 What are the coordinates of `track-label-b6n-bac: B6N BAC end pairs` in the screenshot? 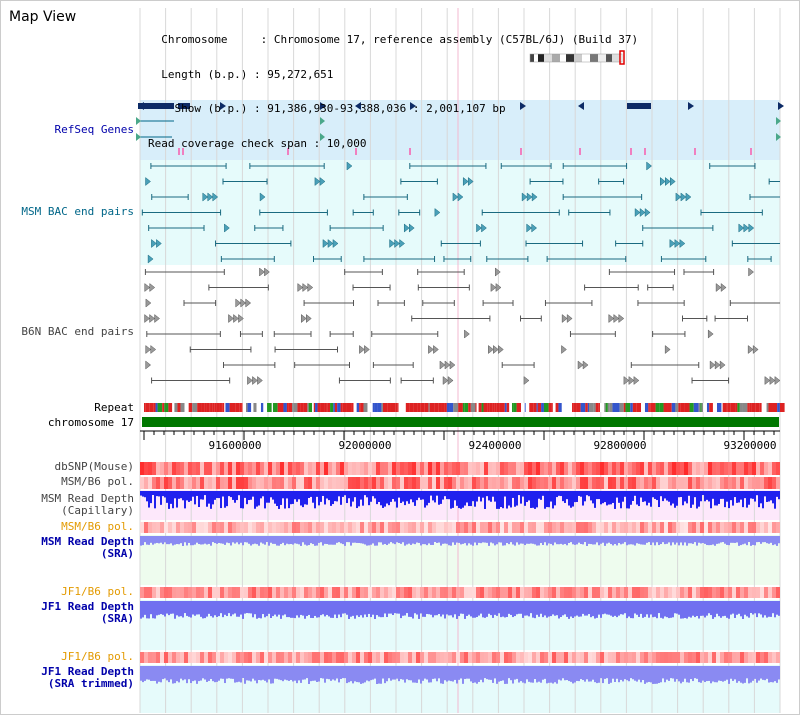 It's located at (77, 331).